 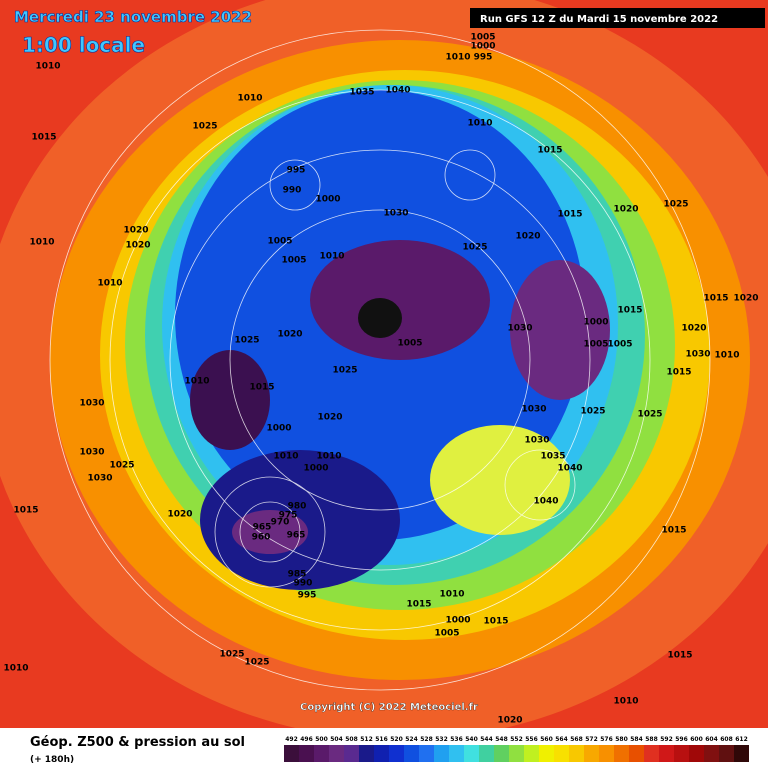 I want to click on scale-label: 492, so click(x=291, y=739).